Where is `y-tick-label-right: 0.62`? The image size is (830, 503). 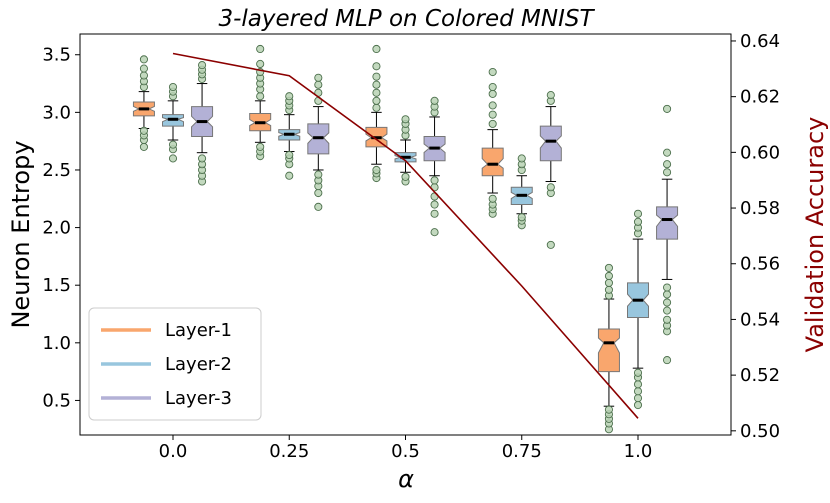
y-tick-label-right: 0.62 is located at coordinates (760, 97).